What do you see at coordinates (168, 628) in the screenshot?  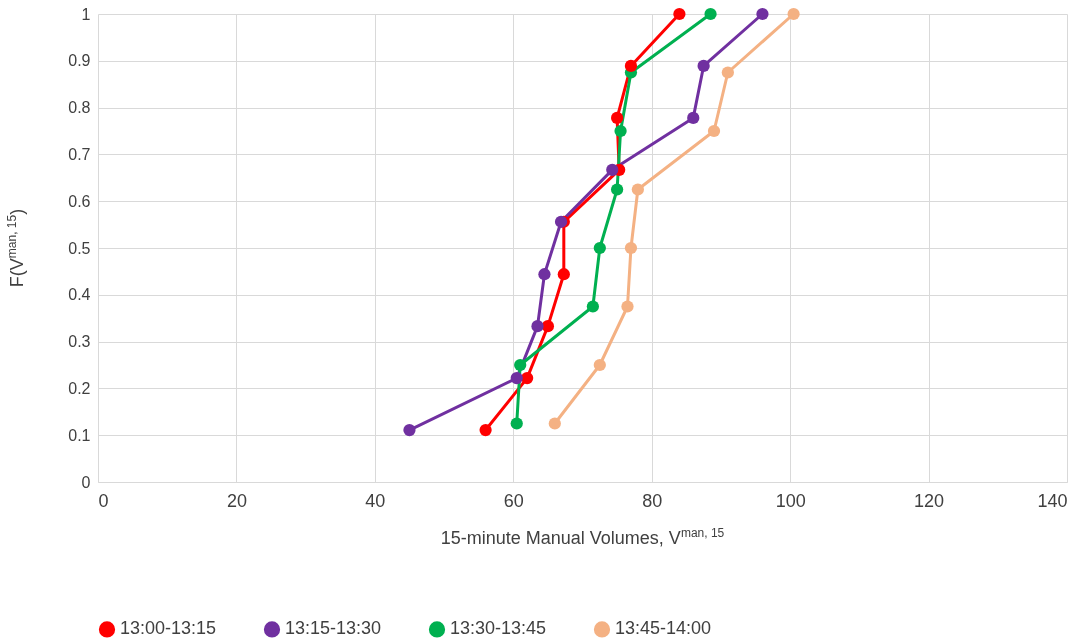 I see `legend-label: 13:00-13:15` at bounding box center [168, 628].